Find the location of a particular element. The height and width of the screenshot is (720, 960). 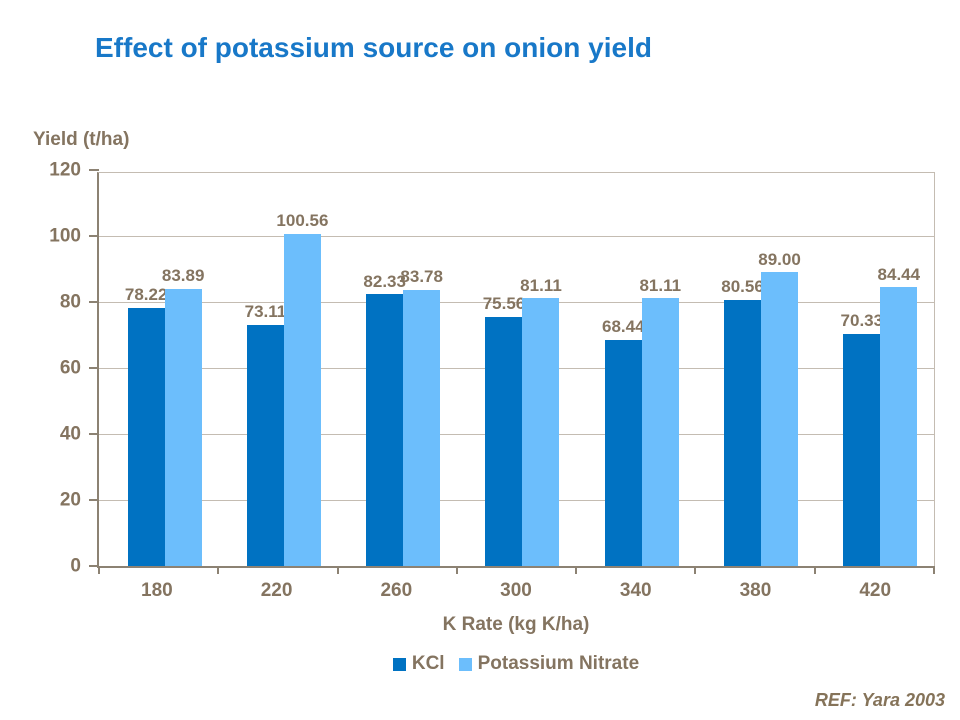

data-label: 73.11 is located at coordinates (265, 312).